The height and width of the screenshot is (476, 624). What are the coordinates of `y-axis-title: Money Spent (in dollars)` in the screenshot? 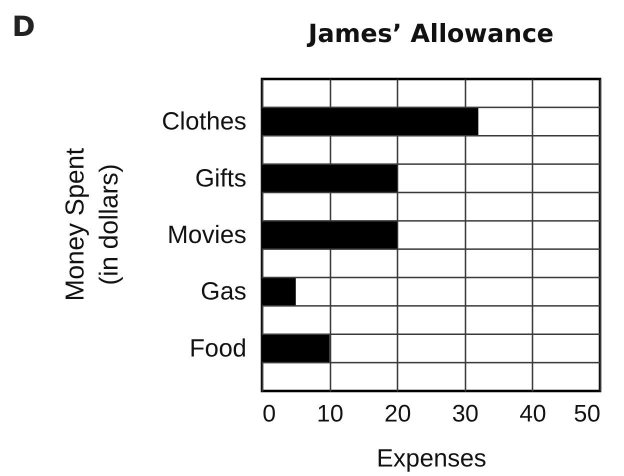 It's located at (92, 224).